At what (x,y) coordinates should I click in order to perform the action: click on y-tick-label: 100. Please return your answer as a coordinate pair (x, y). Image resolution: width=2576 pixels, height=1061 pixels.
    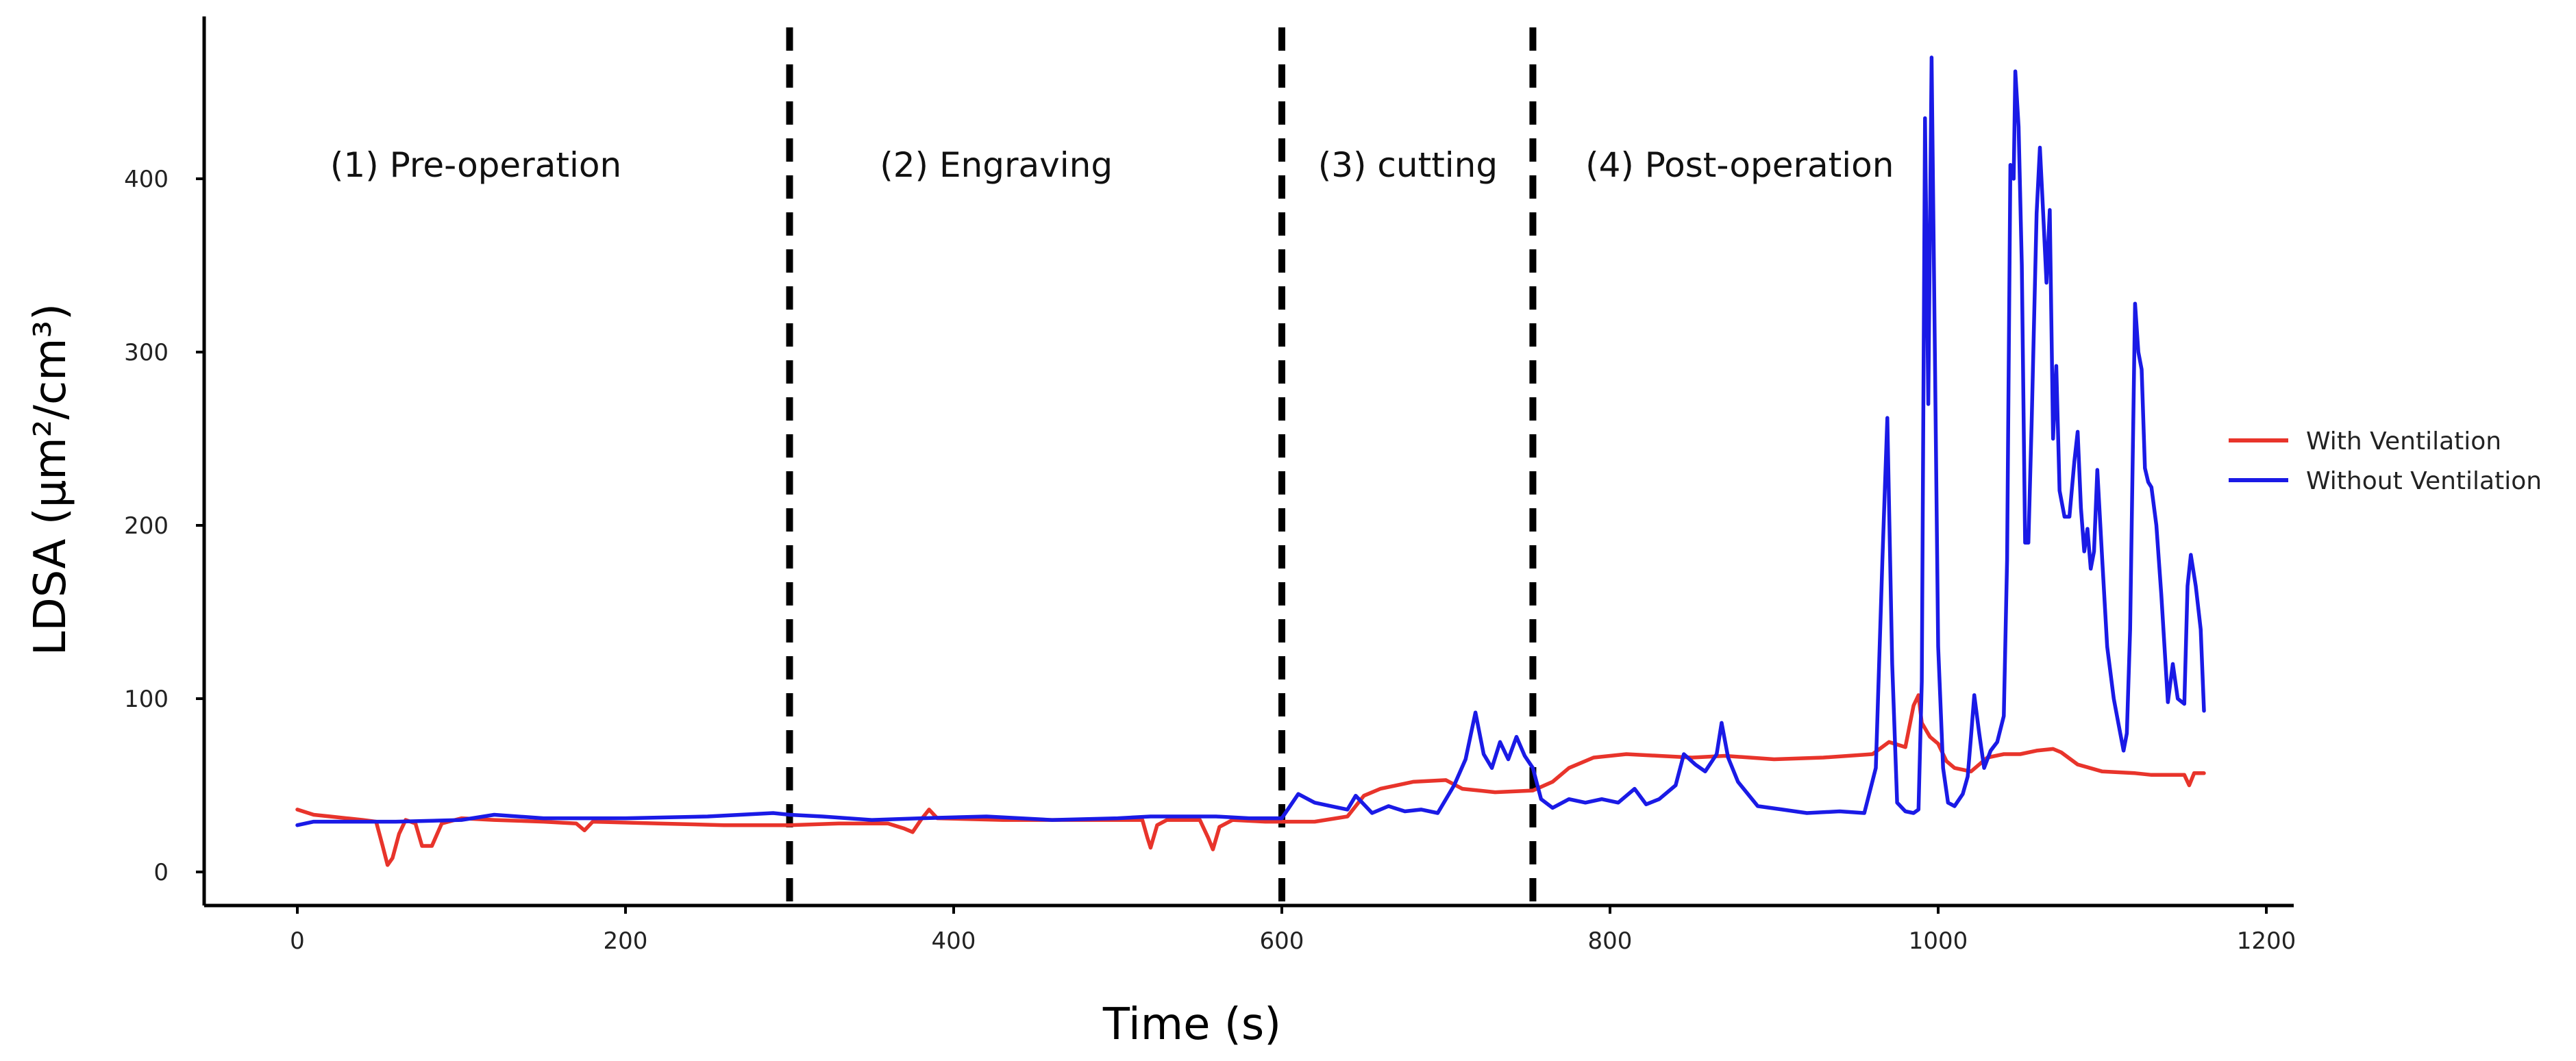
    Looking at the image, I should click on (146, 699).